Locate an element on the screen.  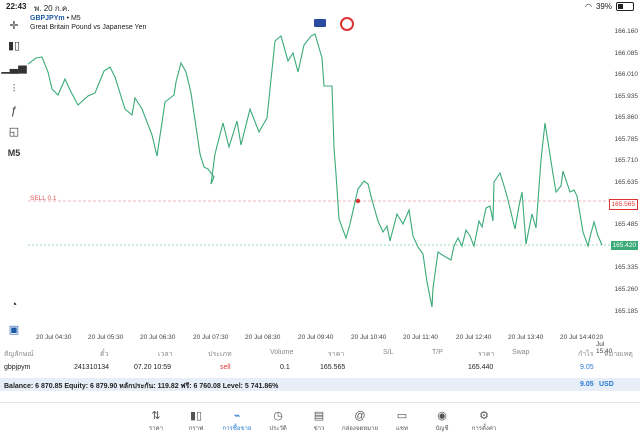
battery-icon is located at coordinates (625, 6).